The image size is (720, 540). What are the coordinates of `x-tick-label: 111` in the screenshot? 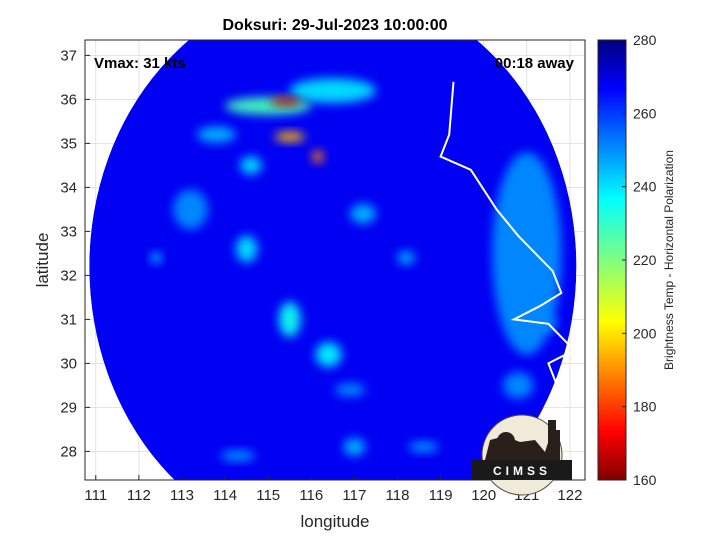 It's located at (95, 495).